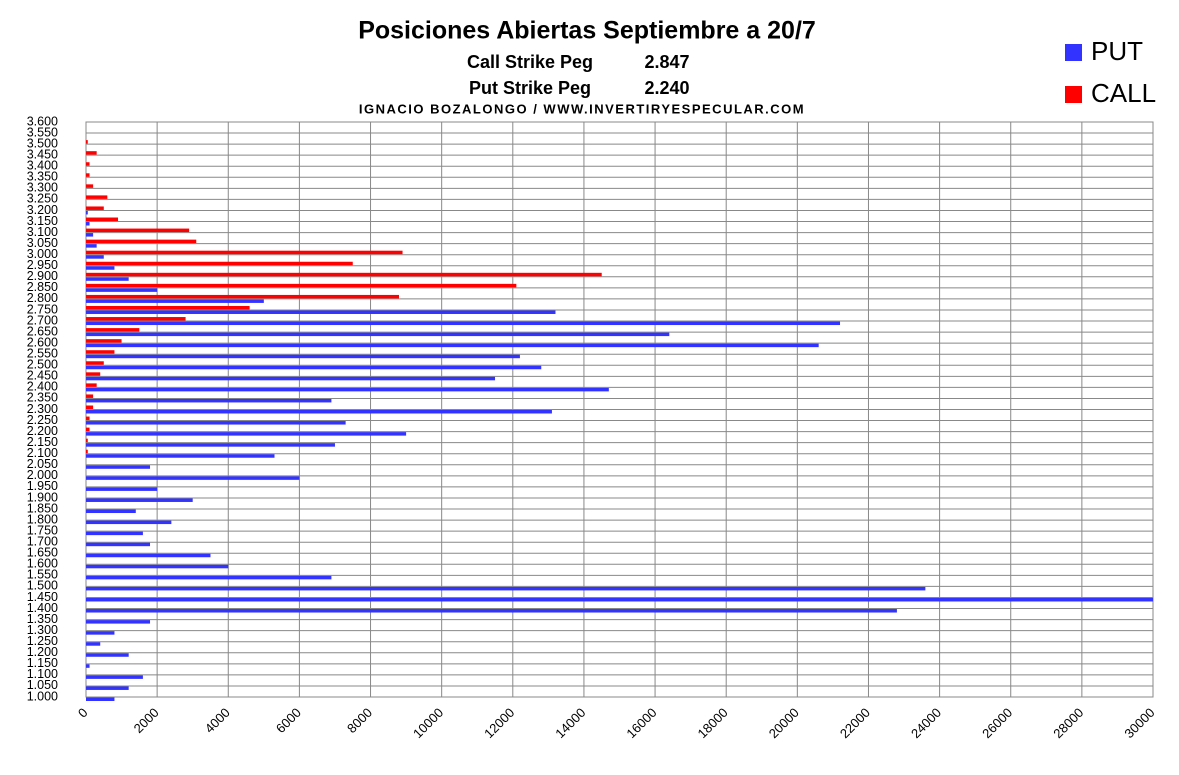 The height and width of the screenshot is (775, 1179). What do you see at coordinates (42, 553) in the screenshot?
I see `y-tick-label: 1.650` at bounding box center [42, 553].